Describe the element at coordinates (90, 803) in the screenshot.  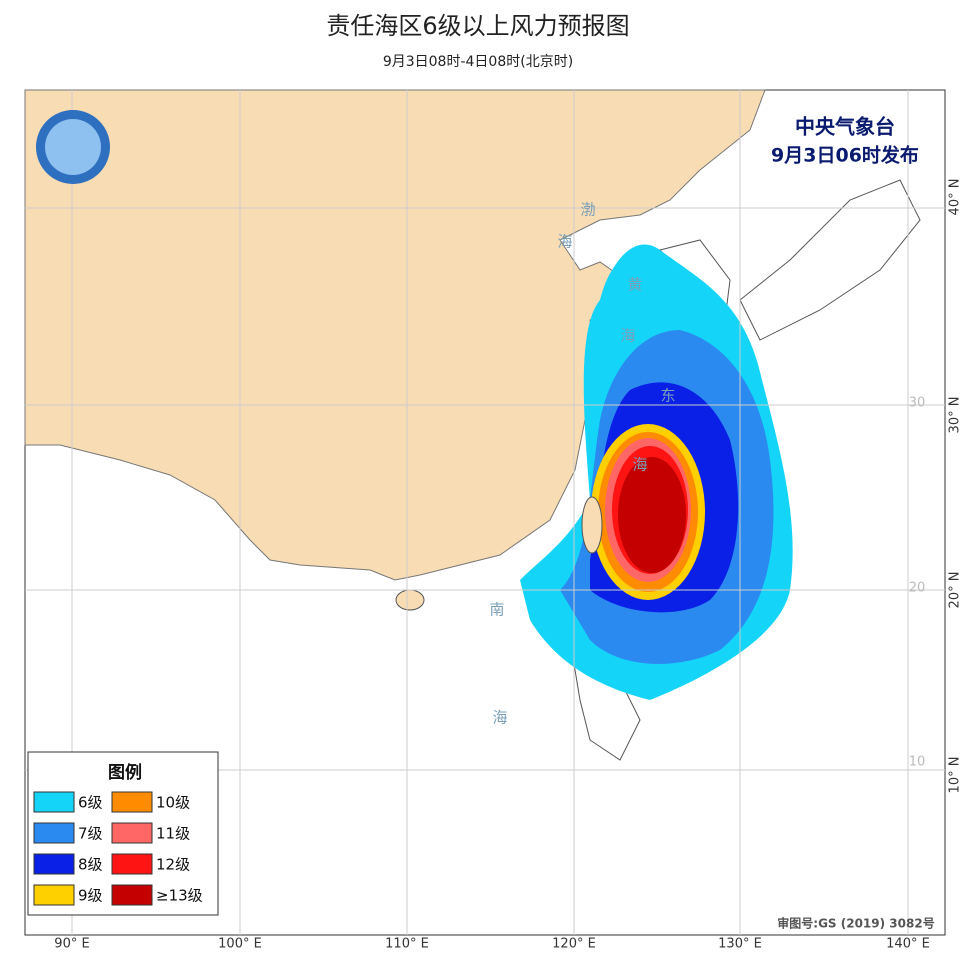
I see `legend-label: 6级` at that location.